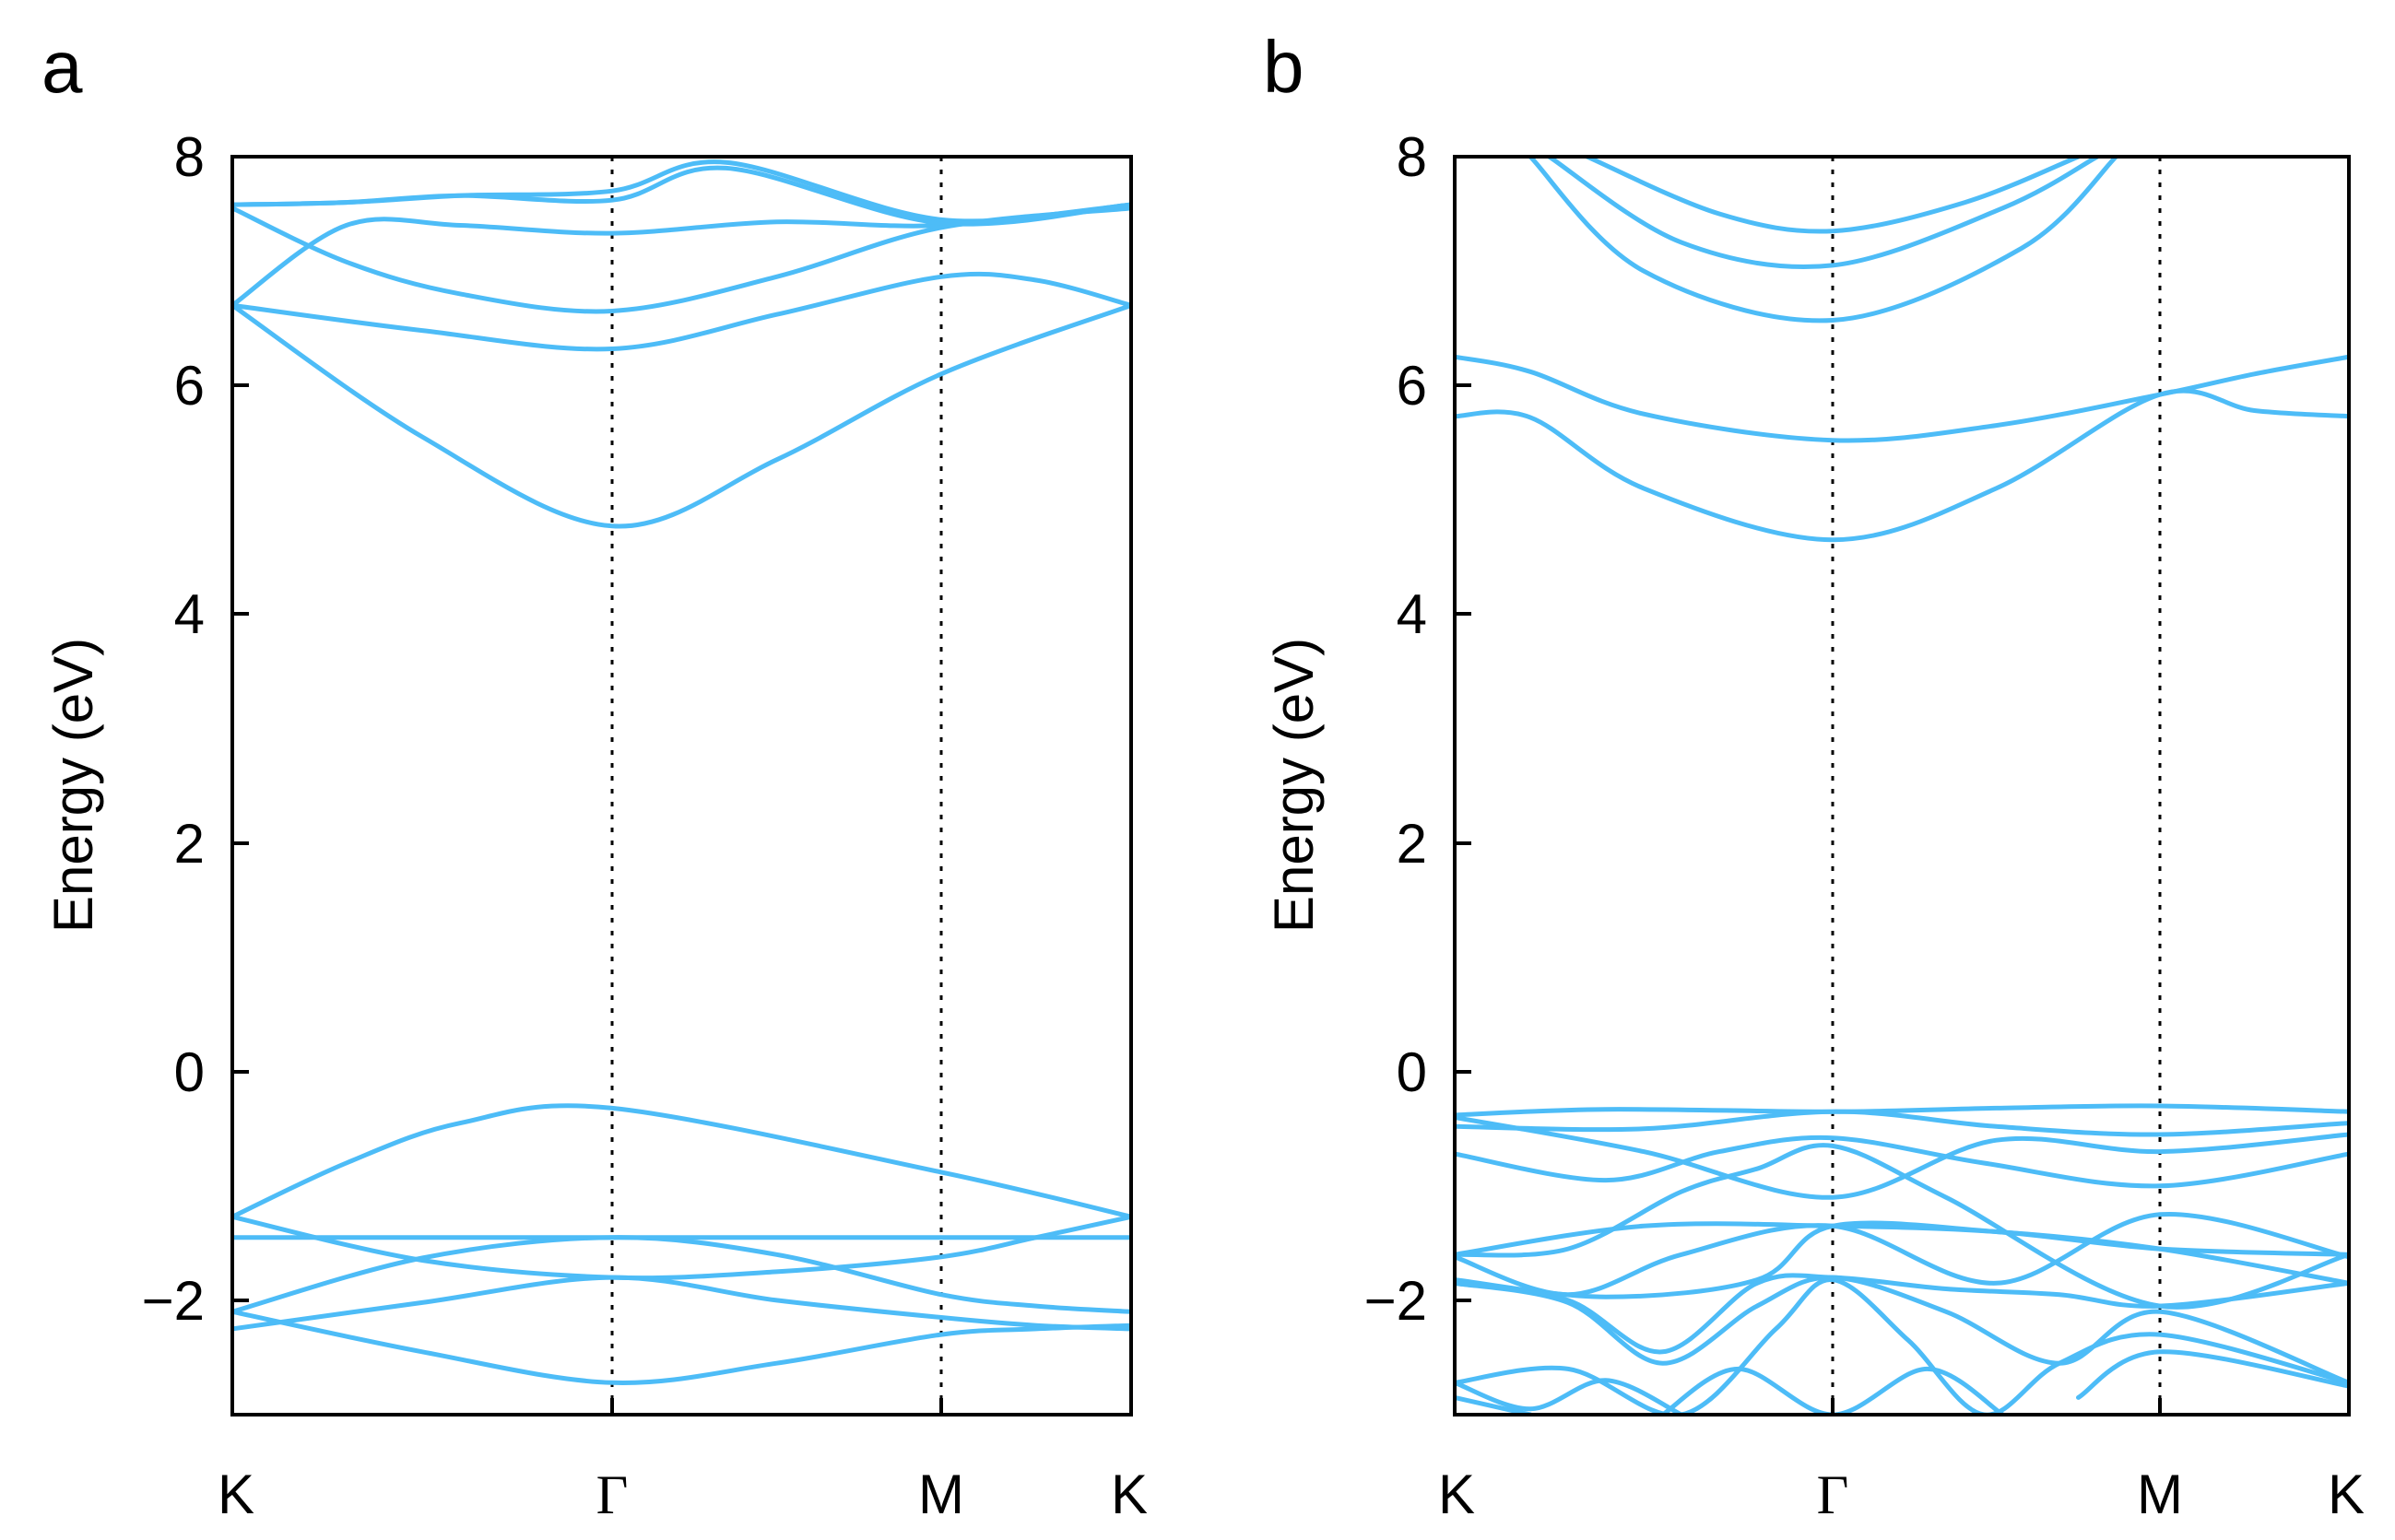 The height and width of the screenshot is (1540, 2395). What do you see at coordinates (941, 1494) in the screenshot?
I see `panel-a-xtick-label-m: M` at bounding box center [941, 1494].